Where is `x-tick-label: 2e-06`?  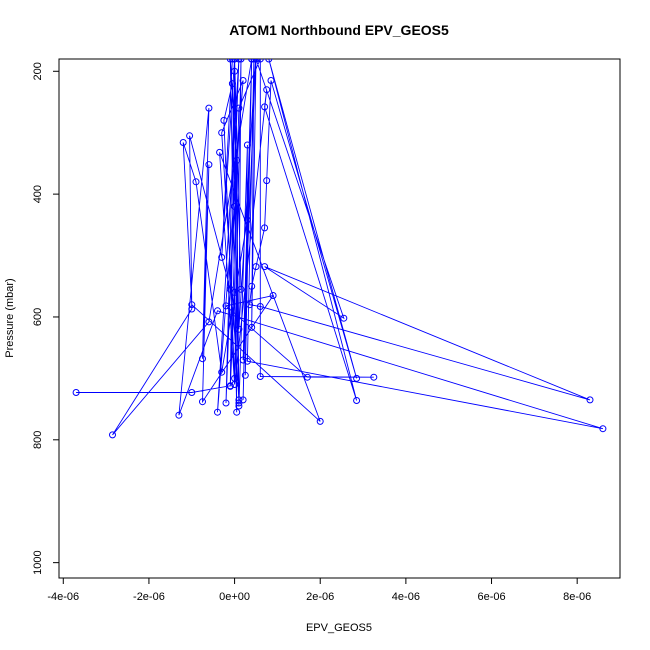
x-tick-label: 2e-06 is located at coordinates (320, 597).